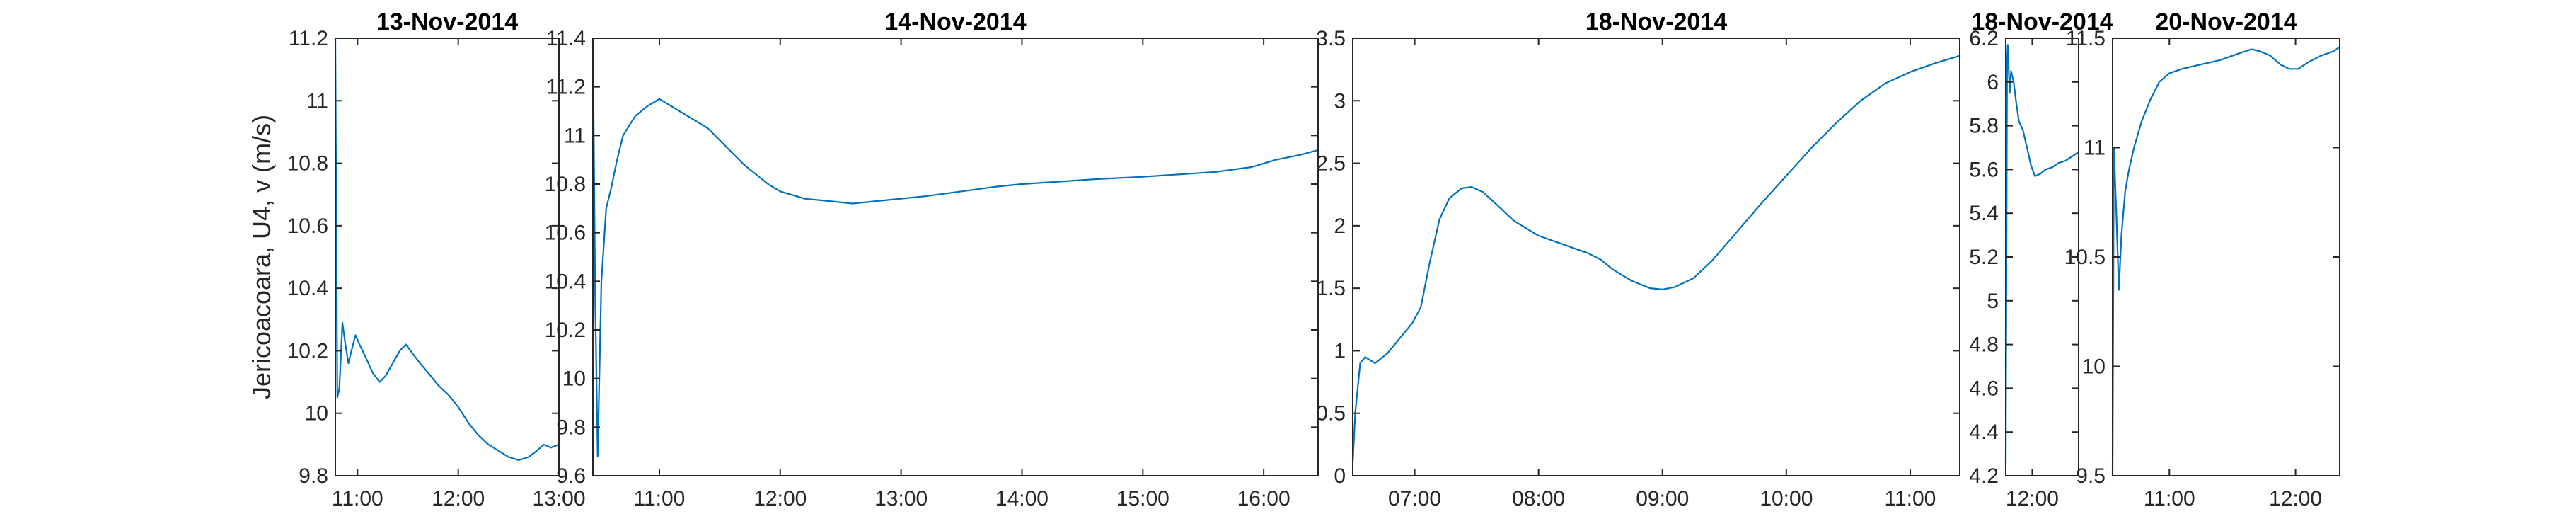 The height and width of the screenshot is (531, 2576). What do you see at coordinates (566, 38) in the screenshot?
I see `y-tick-label: 11.4` at bounding box center [566, 38].